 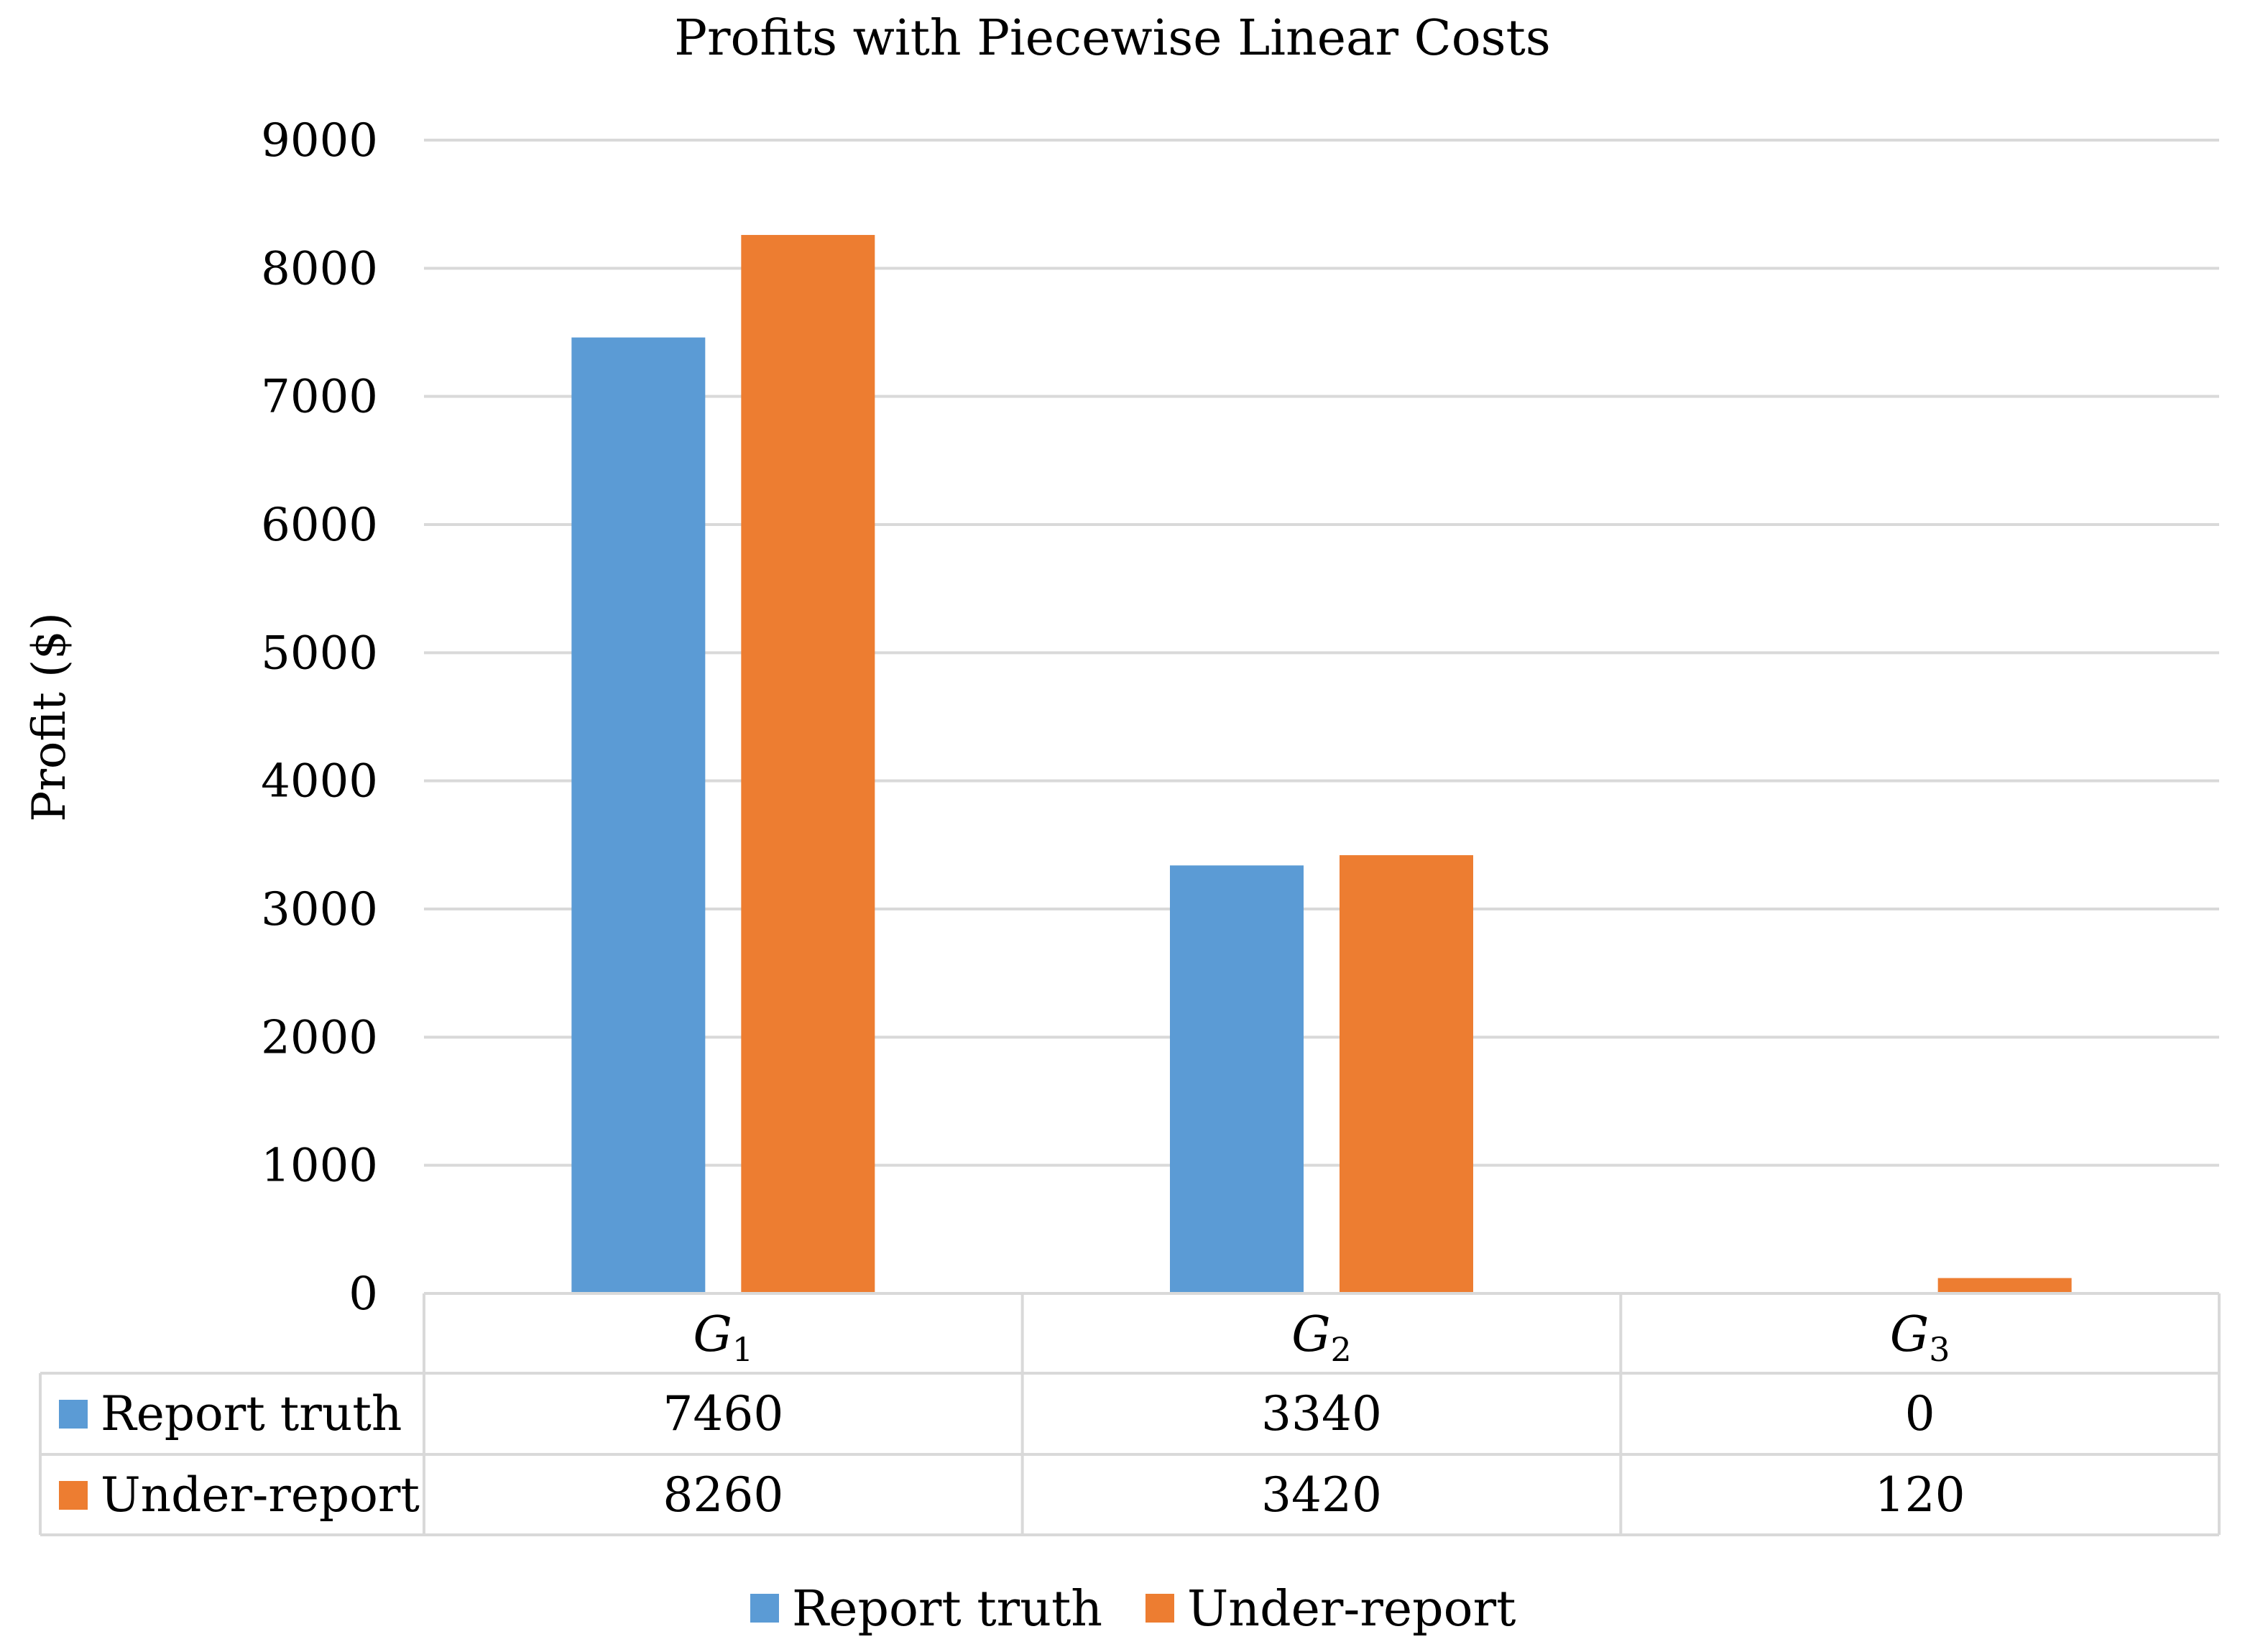 What do you see at coordinates (261, 1495) in the screenshot?
I see `table-series-name: Under-report` at bounding box center [261, 1495].